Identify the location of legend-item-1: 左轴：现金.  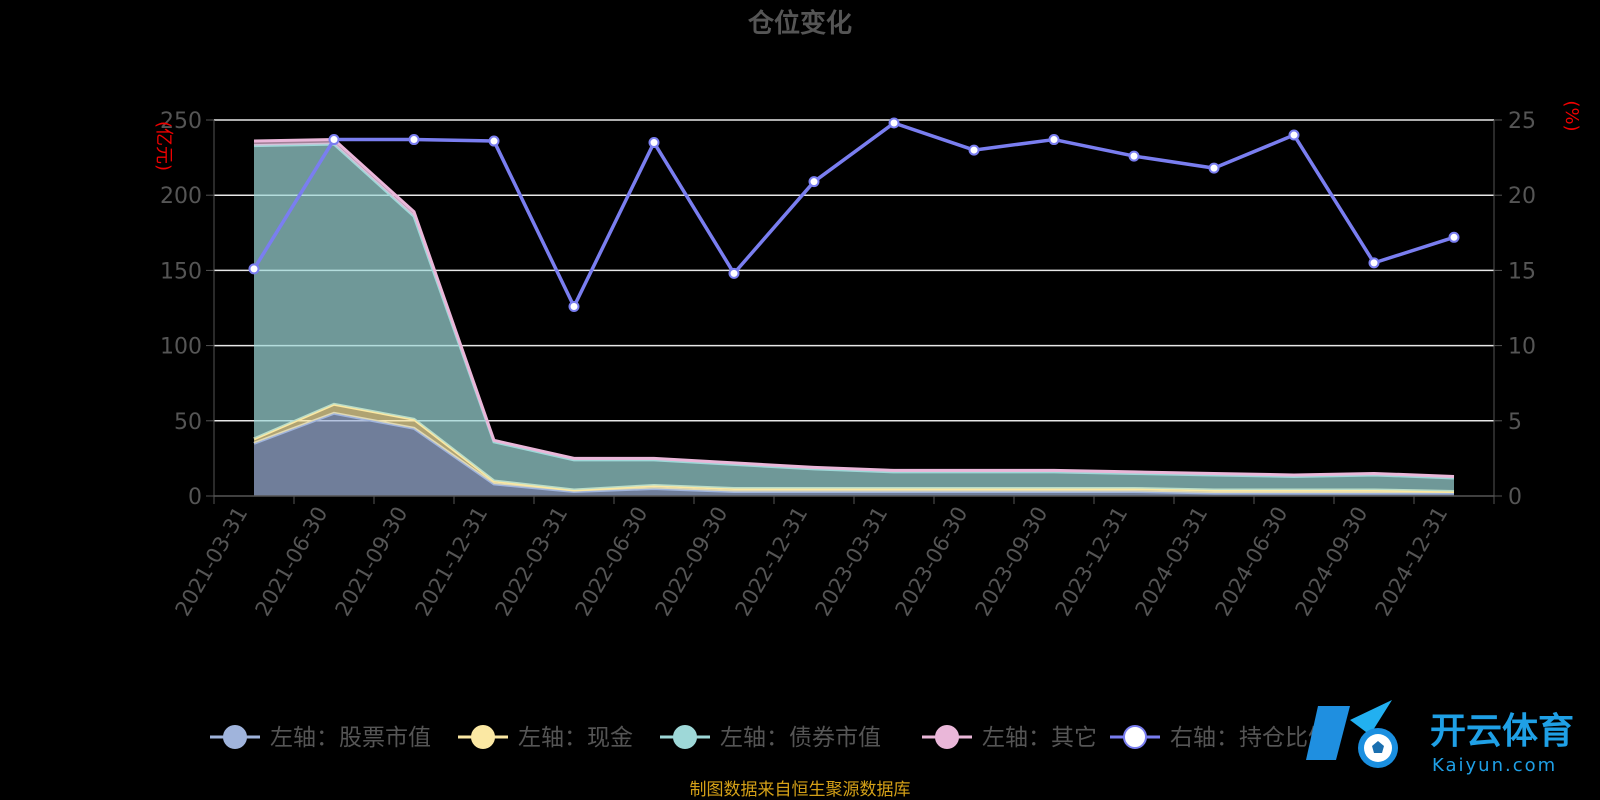
(545, 738).